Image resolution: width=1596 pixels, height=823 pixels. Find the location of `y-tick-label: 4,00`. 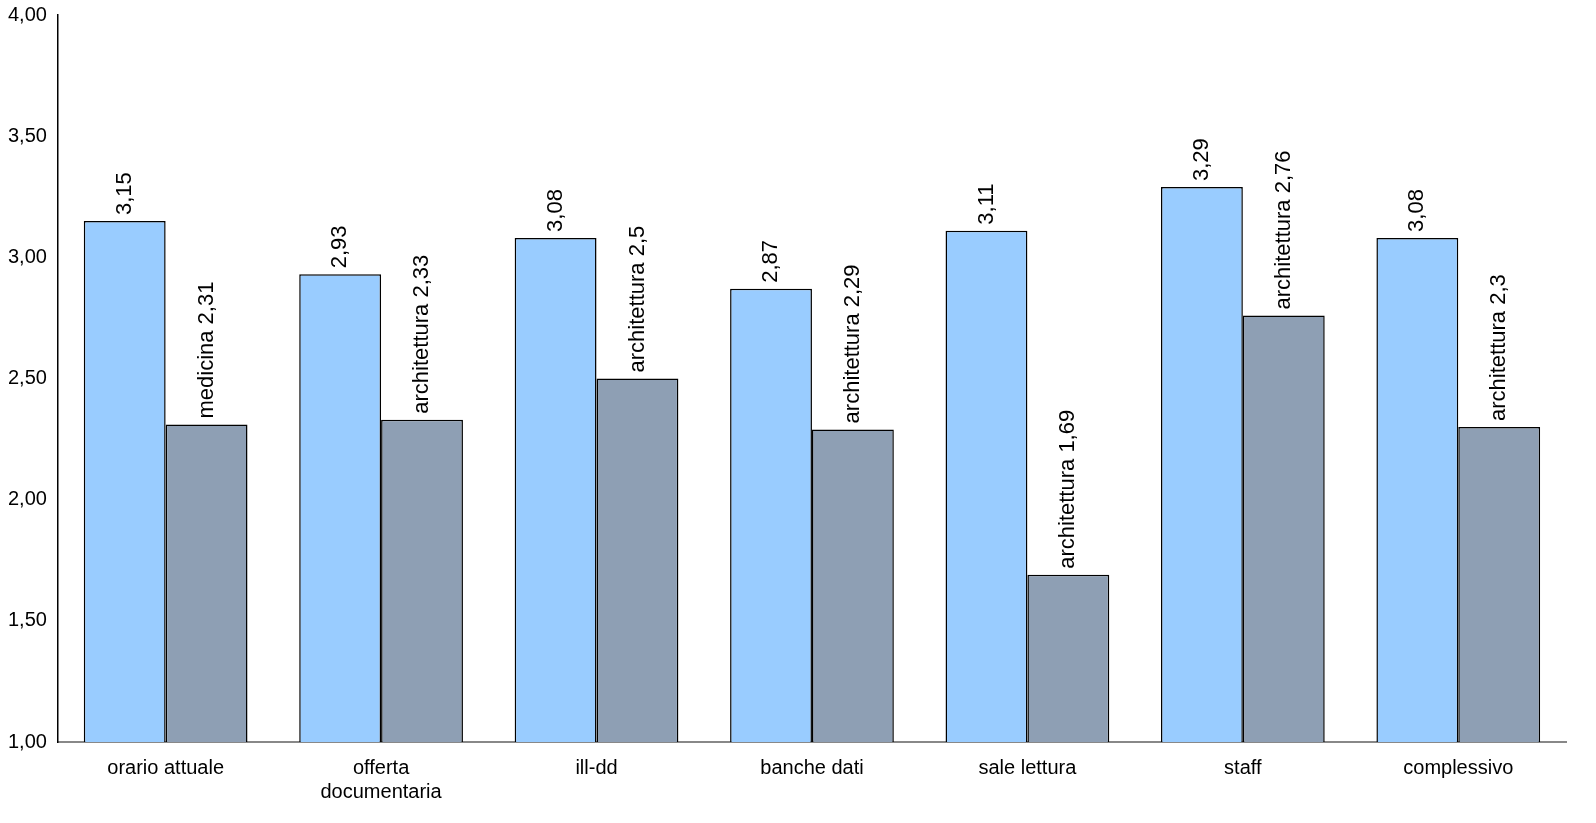

y-tick-label: 4,00 is located at coordinates (27, 13).